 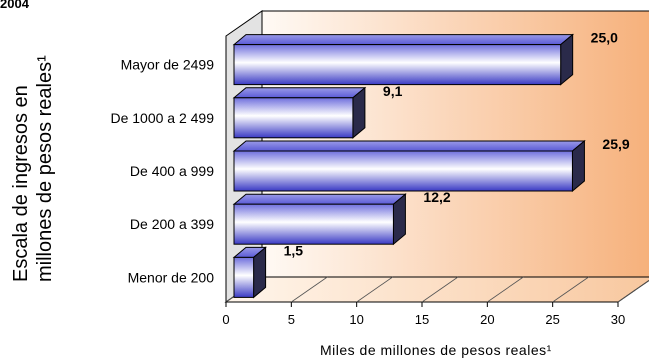 What do you see at coordinates (291, 319) in the screenshot?
I see `x-tick-label: 5` at bounding box center [291, 319].